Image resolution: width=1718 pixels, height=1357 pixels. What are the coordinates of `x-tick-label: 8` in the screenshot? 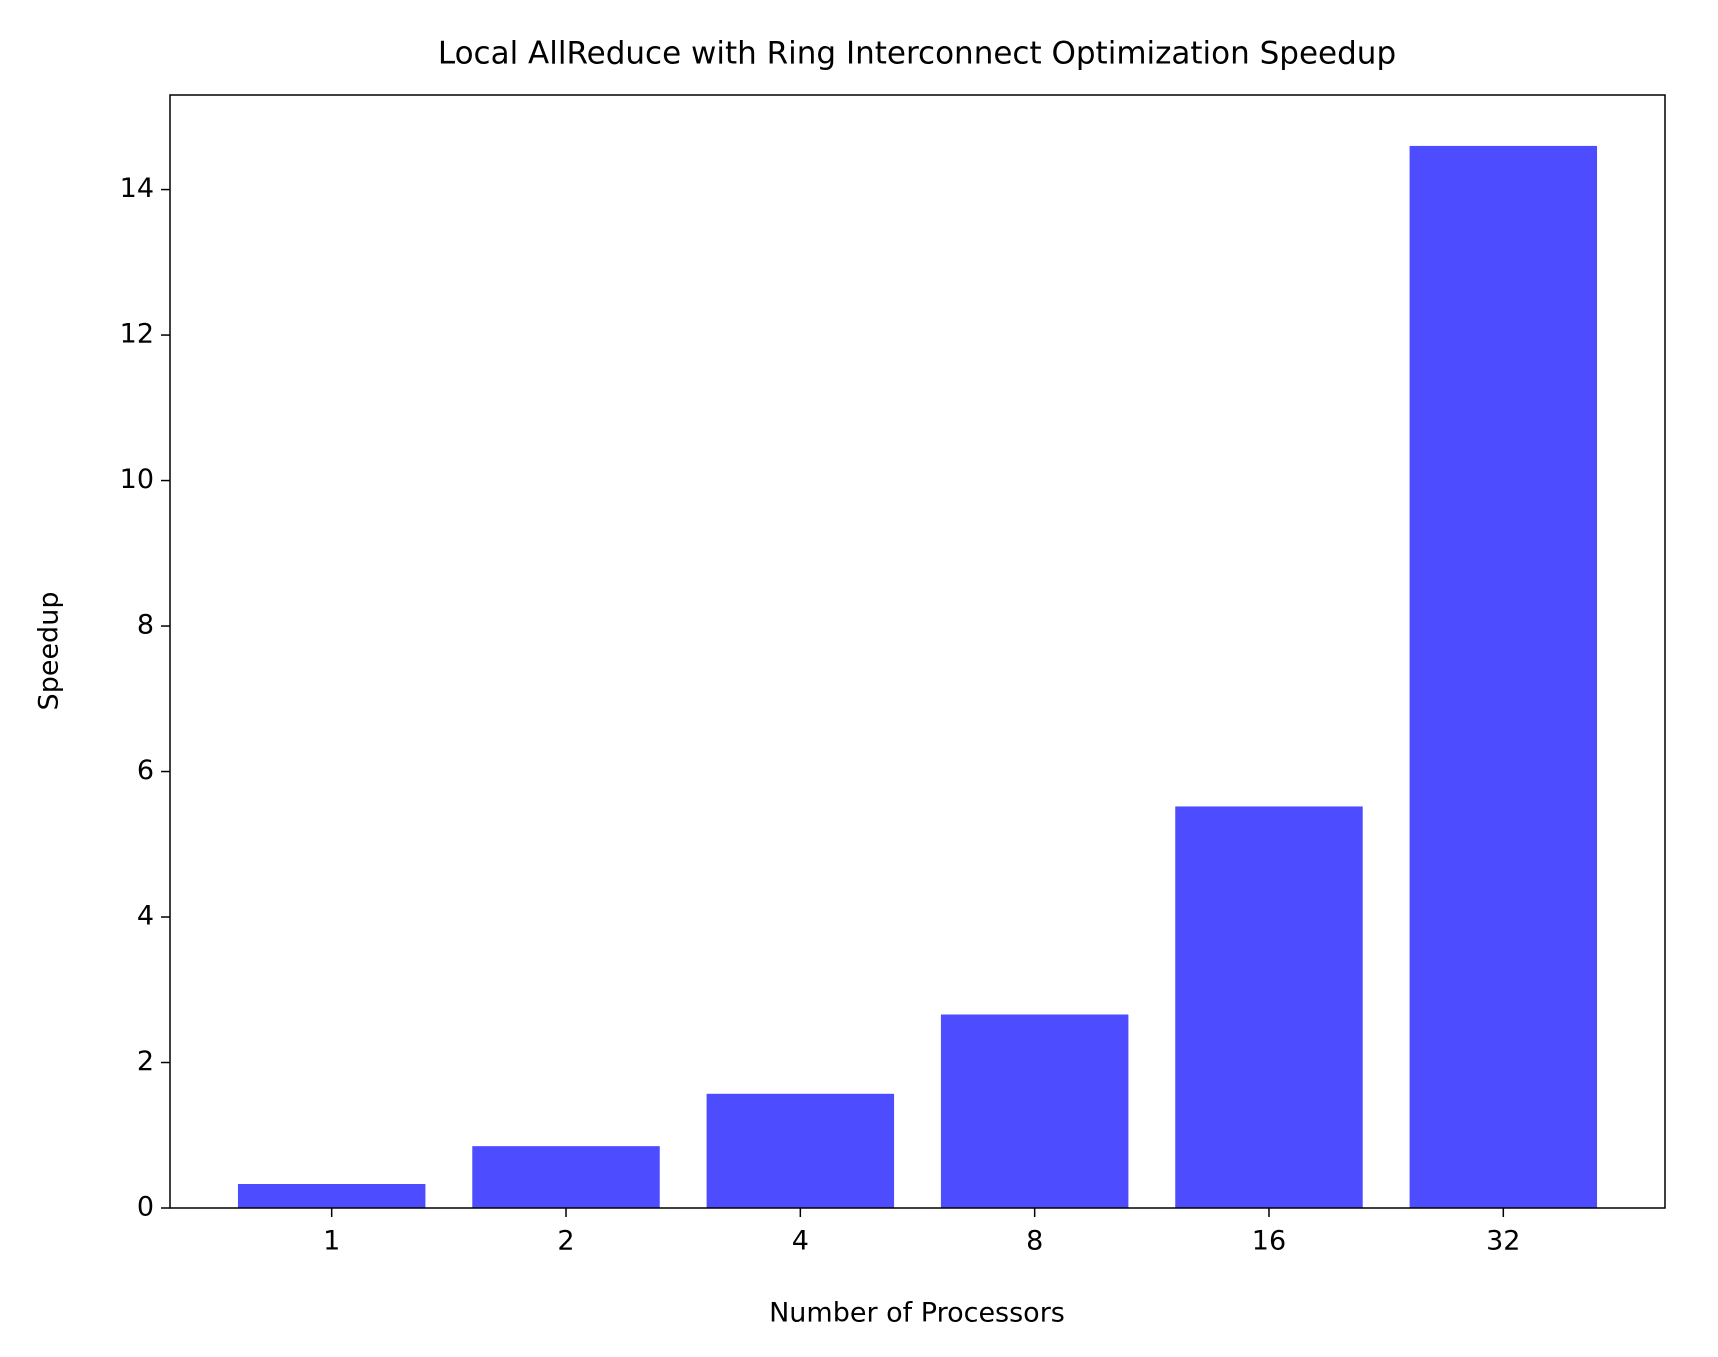 It's located at (1034, 1241).